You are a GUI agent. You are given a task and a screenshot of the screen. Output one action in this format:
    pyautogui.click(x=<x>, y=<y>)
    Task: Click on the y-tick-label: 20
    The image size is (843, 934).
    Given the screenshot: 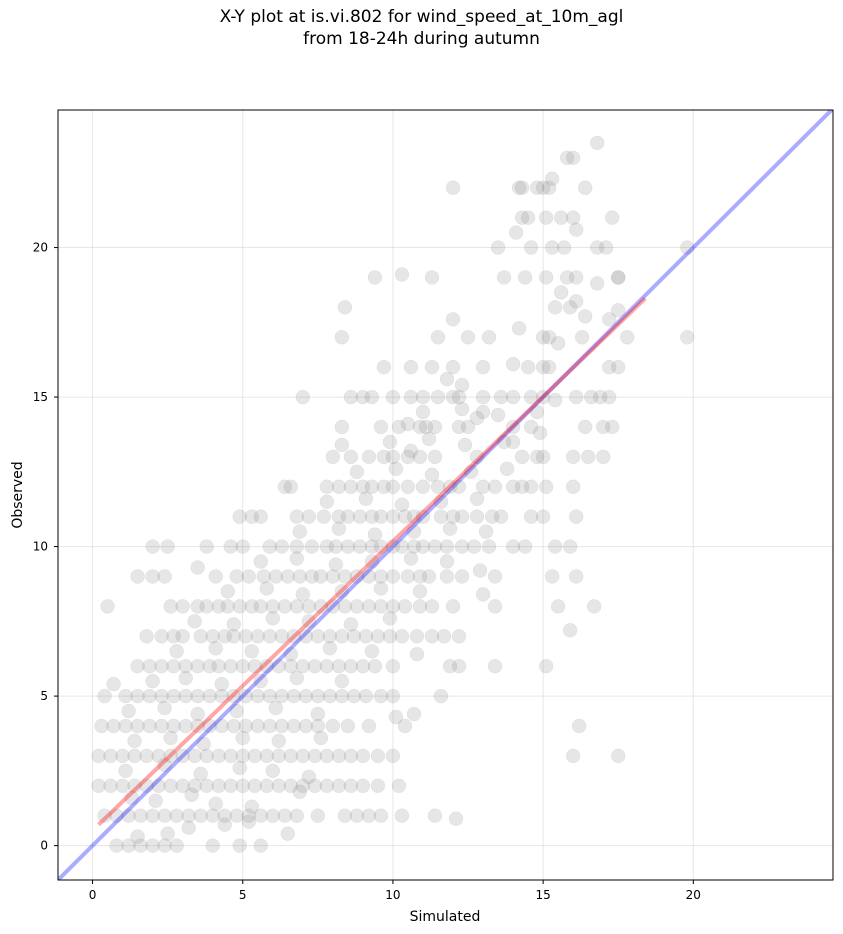 What is the action you would take?
    pyautogui.click(x=40, y=248)
    